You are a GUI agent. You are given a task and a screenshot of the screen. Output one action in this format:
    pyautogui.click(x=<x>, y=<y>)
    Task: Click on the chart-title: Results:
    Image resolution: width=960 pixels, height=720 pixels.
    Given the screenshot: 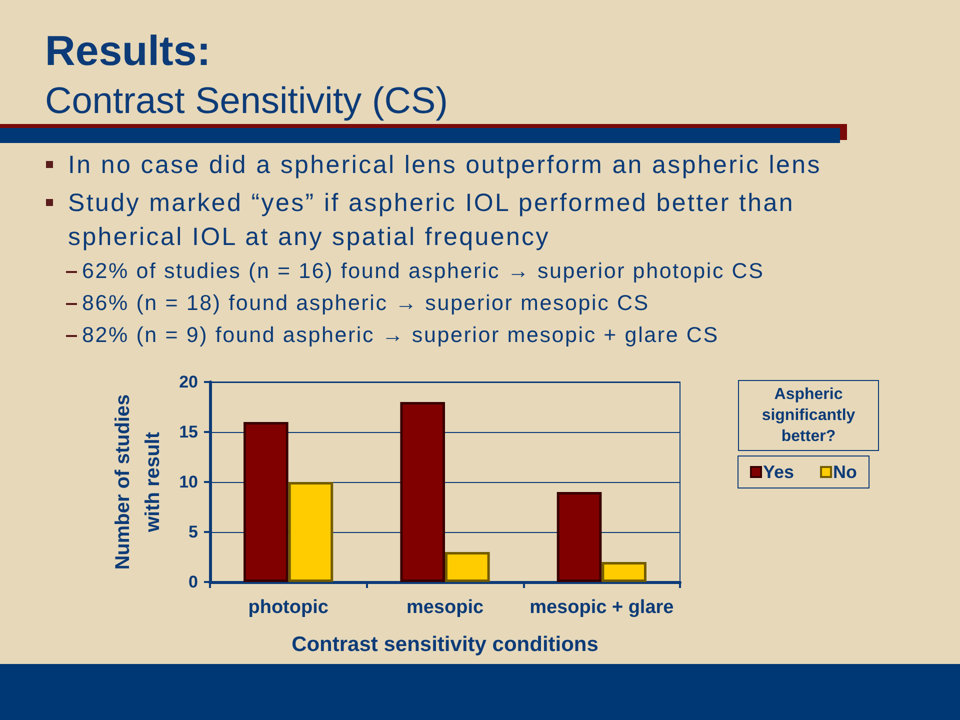 What is the action you would take?
    pyautogui.click(x=128, y=51)
    